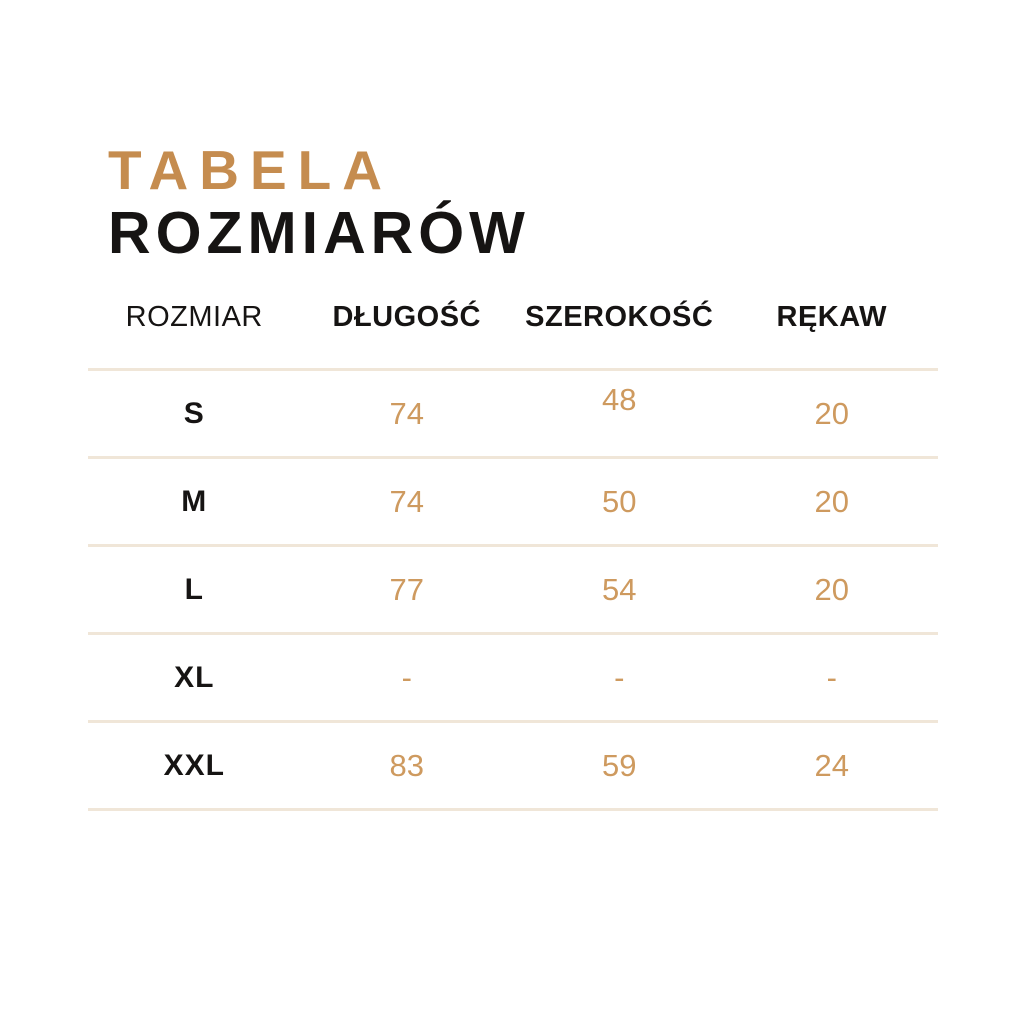 Image resolution: width=1024 pixels, height=1024 pixels. I want to click on table-row-xxl: XXL 83 59 24, so click(513, 767).